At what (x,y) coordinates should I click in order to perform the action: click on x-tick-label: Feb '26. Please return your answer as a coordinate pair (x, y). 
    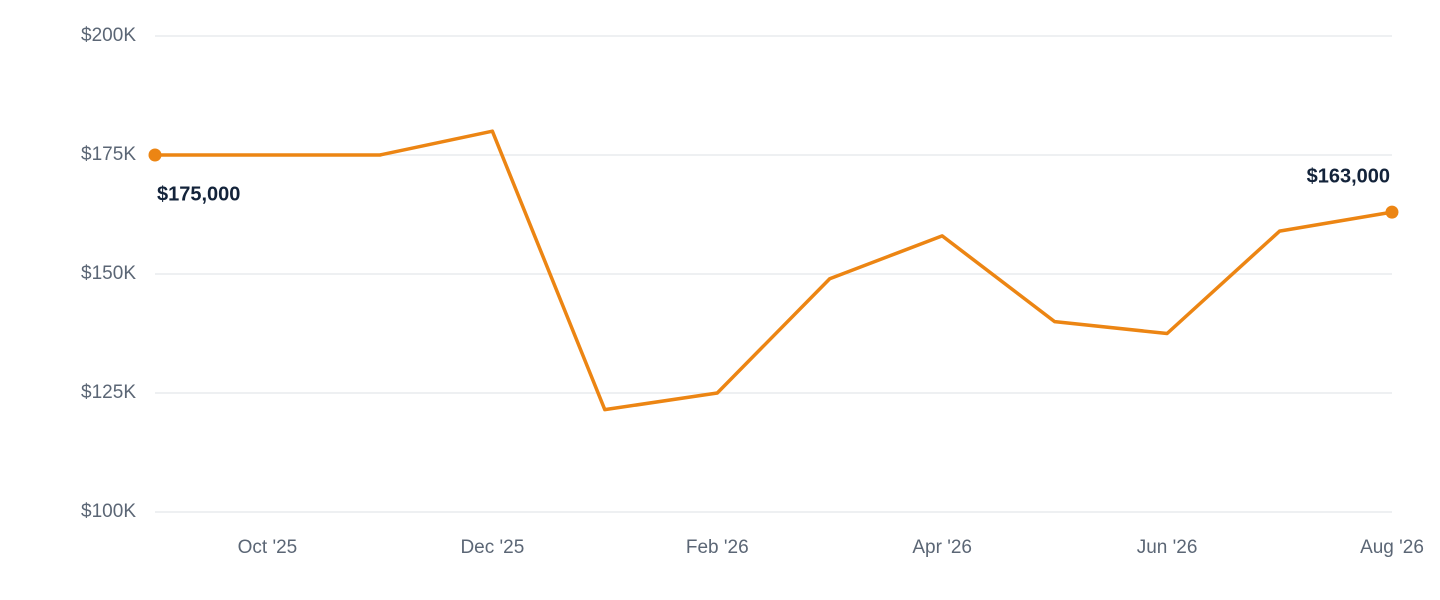
    Looking at the image, I should click on (717, 547).